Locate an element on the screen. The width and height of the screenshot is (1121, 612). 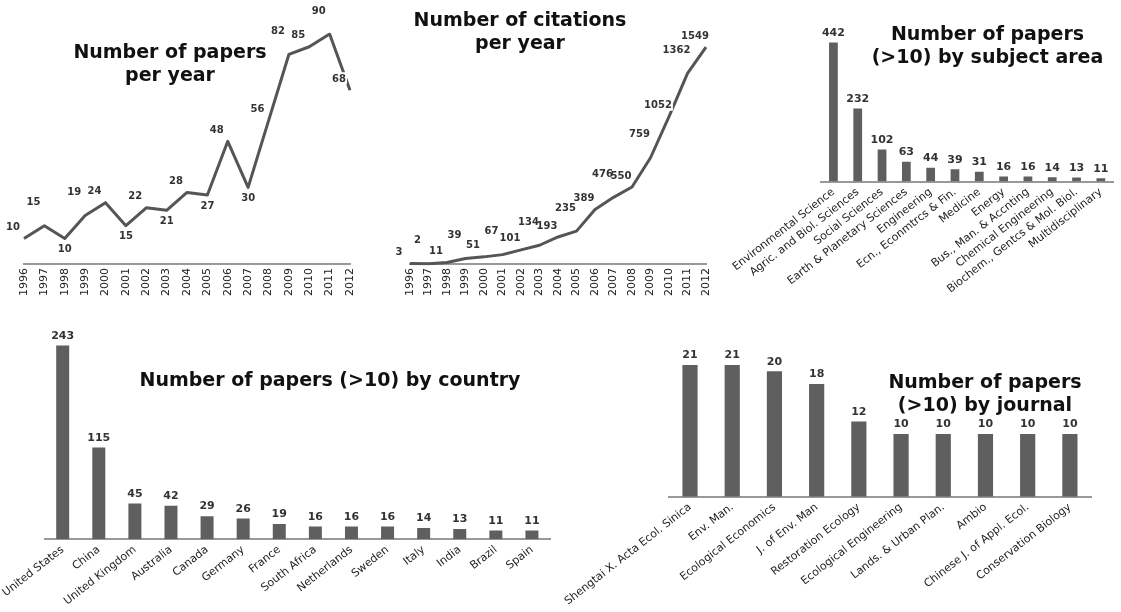
x-tick-label: 2000 is located at coordinates (105, 282).